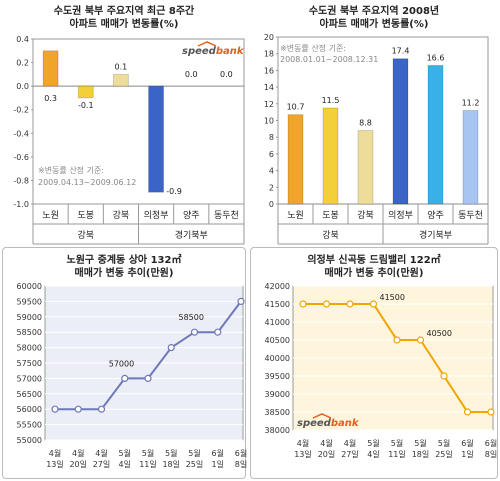 This screenshot has width=500, height=481. Describe the element at coordinates (86, 105) in the screenshot. I see `data-label: -0.1` at that location.